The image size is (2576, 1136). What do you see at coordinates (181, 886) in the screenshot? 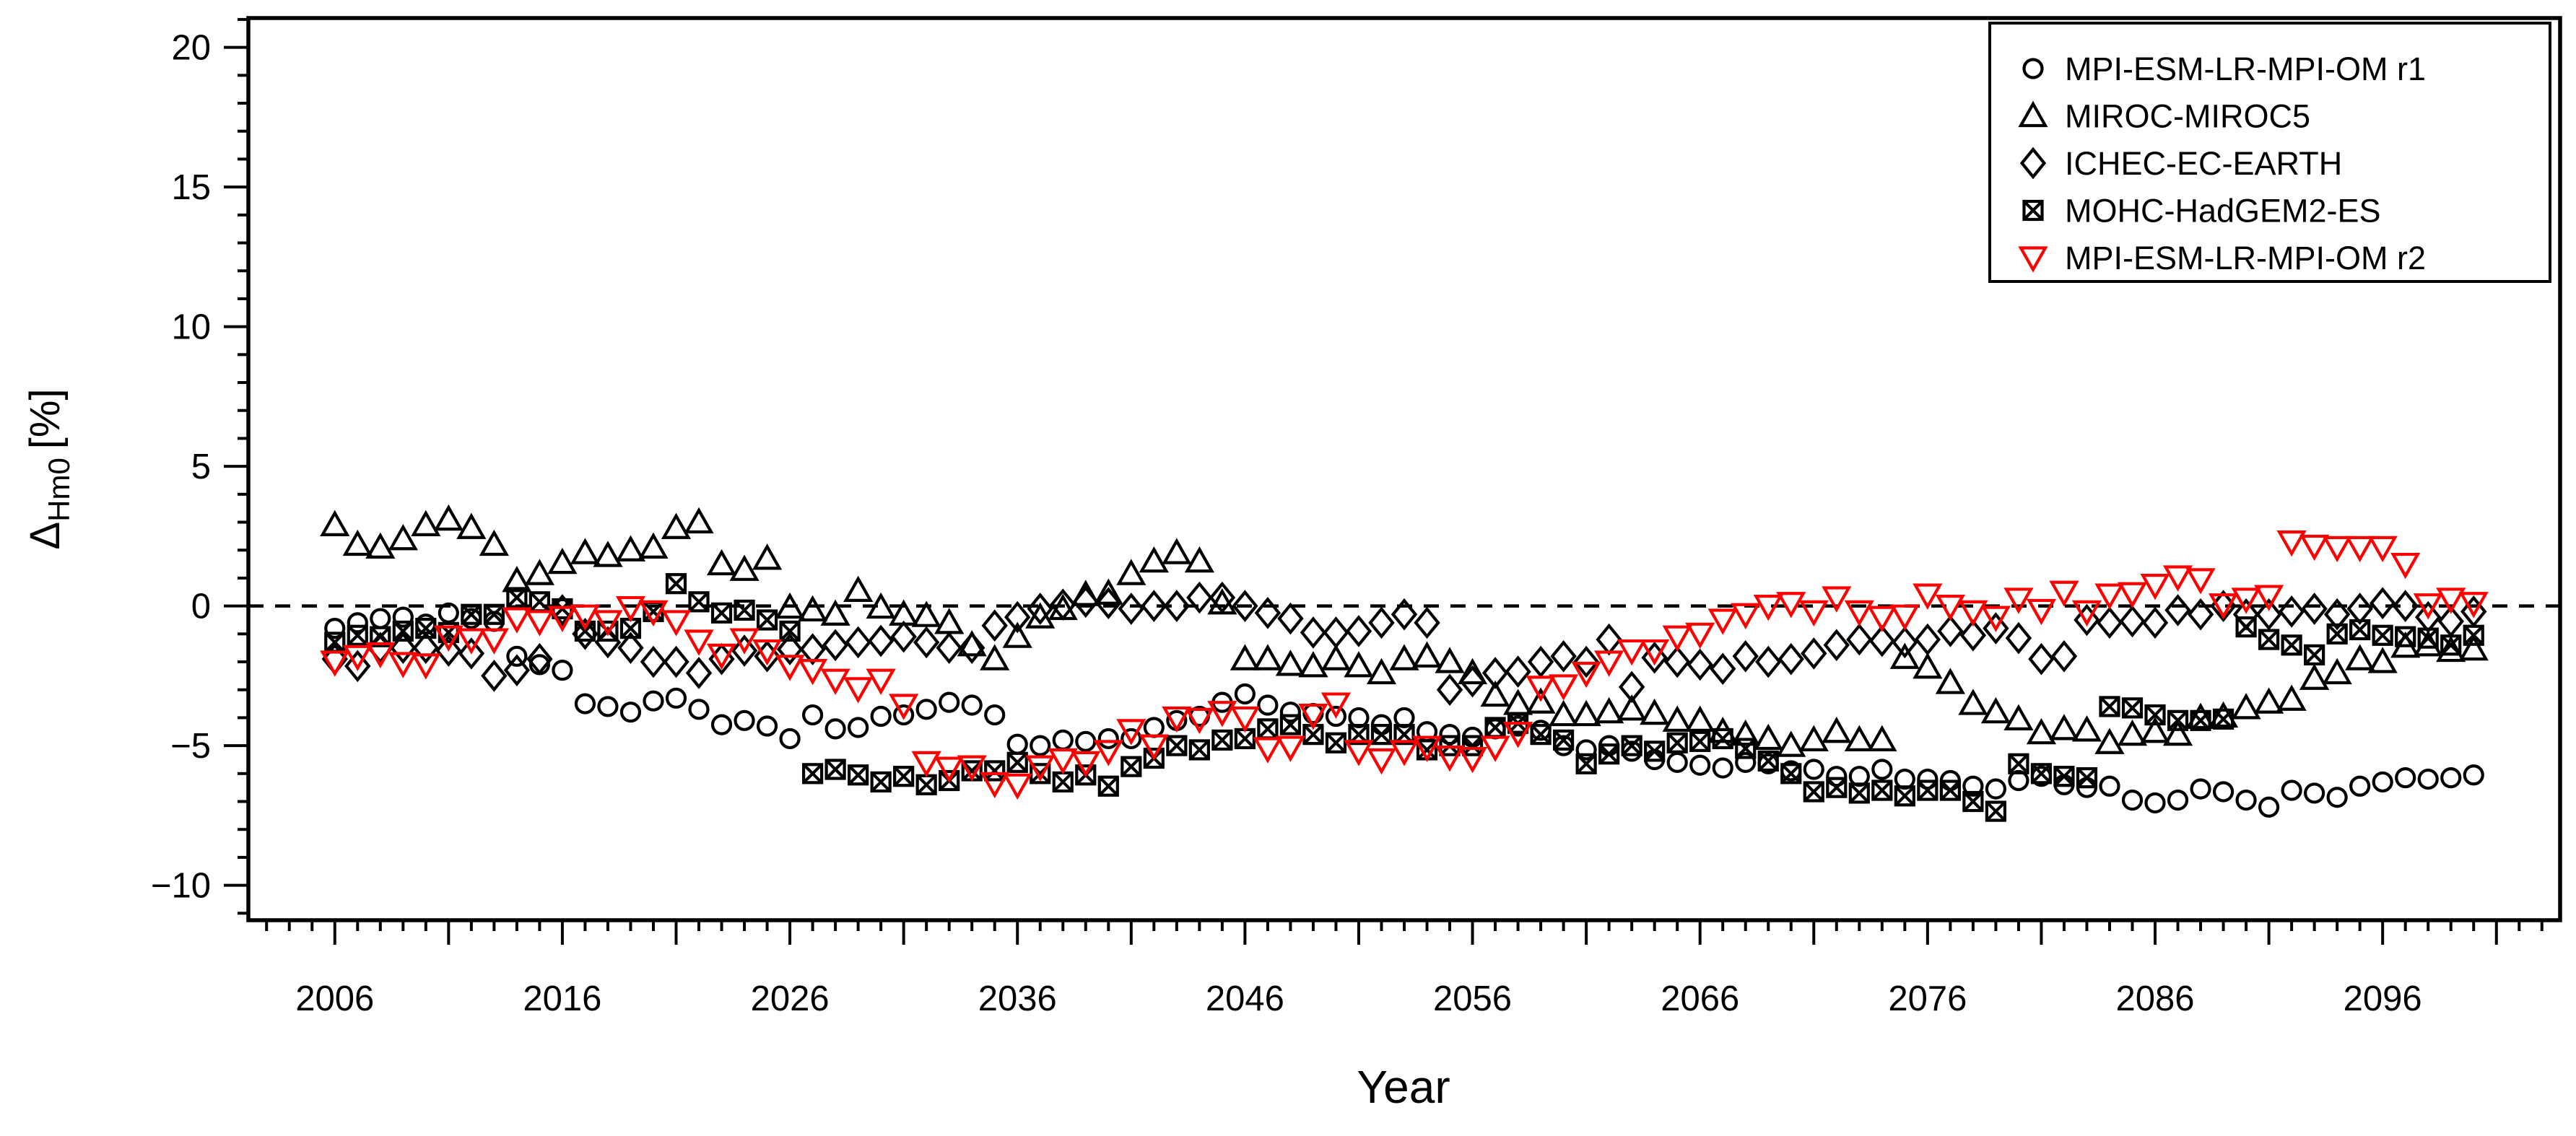
I see `y-tick-label: −10` at bounding box center [181, 886].